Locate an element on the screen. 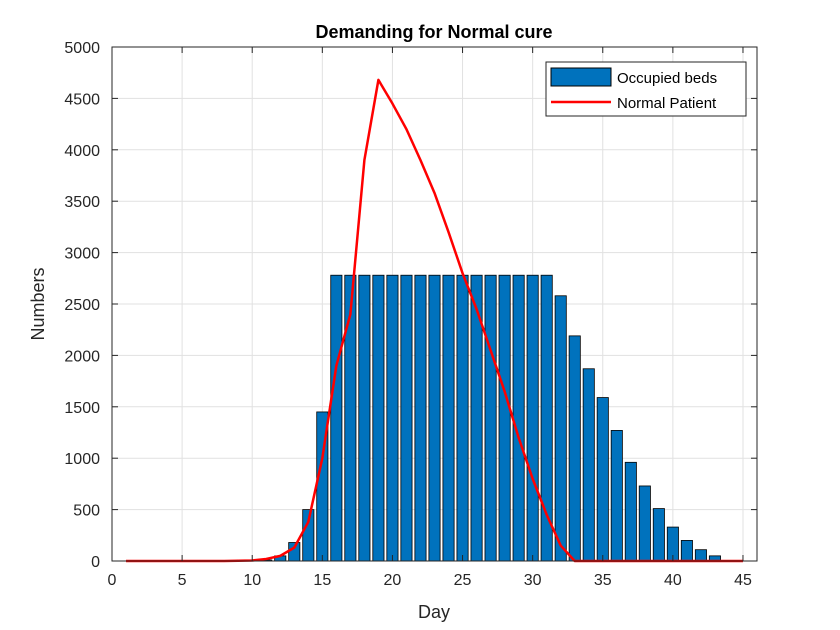  y-tick-label-500: 500 is located at coordinates (86, 511).